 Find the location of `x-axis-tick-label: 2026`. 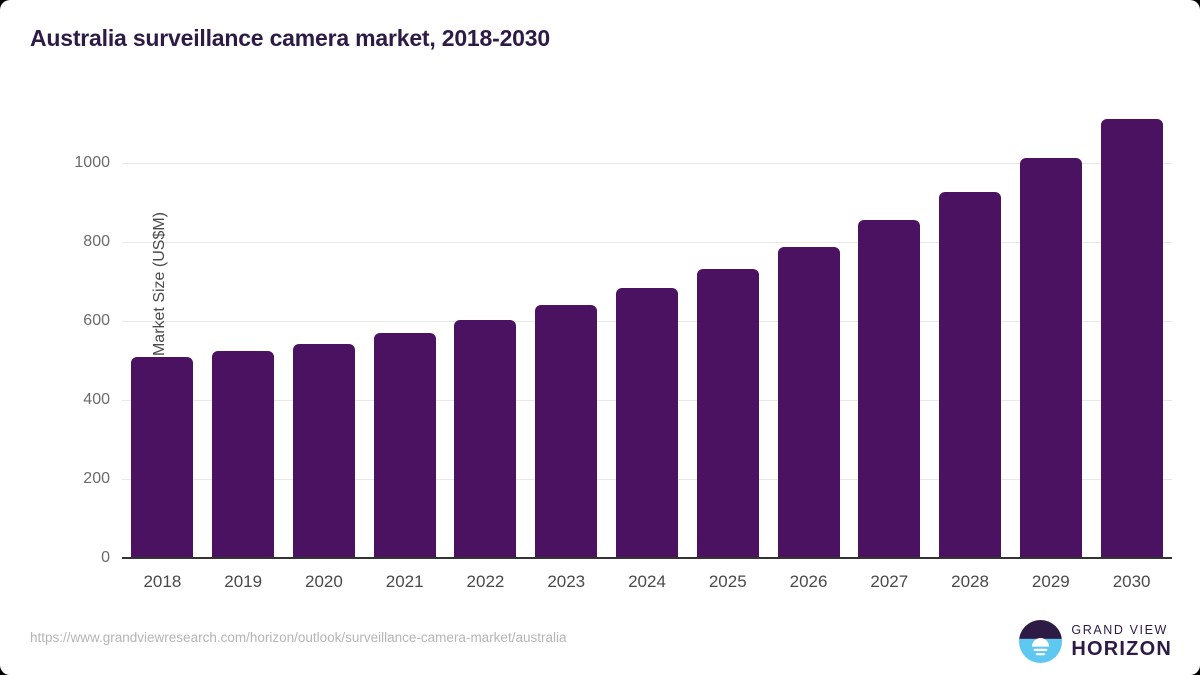

x-axis-tick-label: 2026 is located at coordinates (808, 581).